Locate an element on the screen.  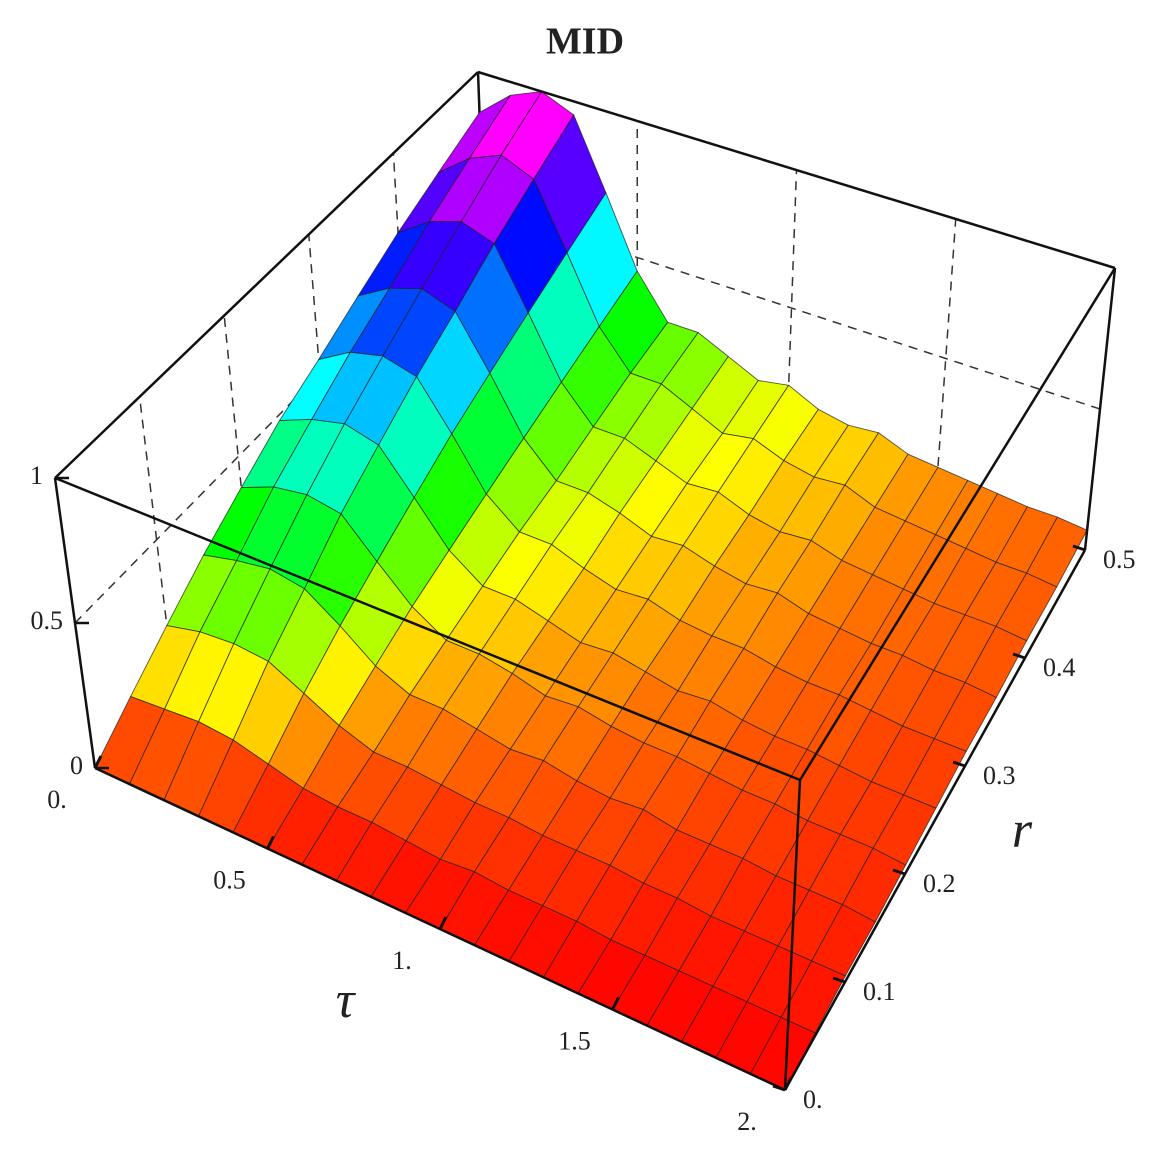
y-tick-label: 0. is located at coordinates (813, 1099).